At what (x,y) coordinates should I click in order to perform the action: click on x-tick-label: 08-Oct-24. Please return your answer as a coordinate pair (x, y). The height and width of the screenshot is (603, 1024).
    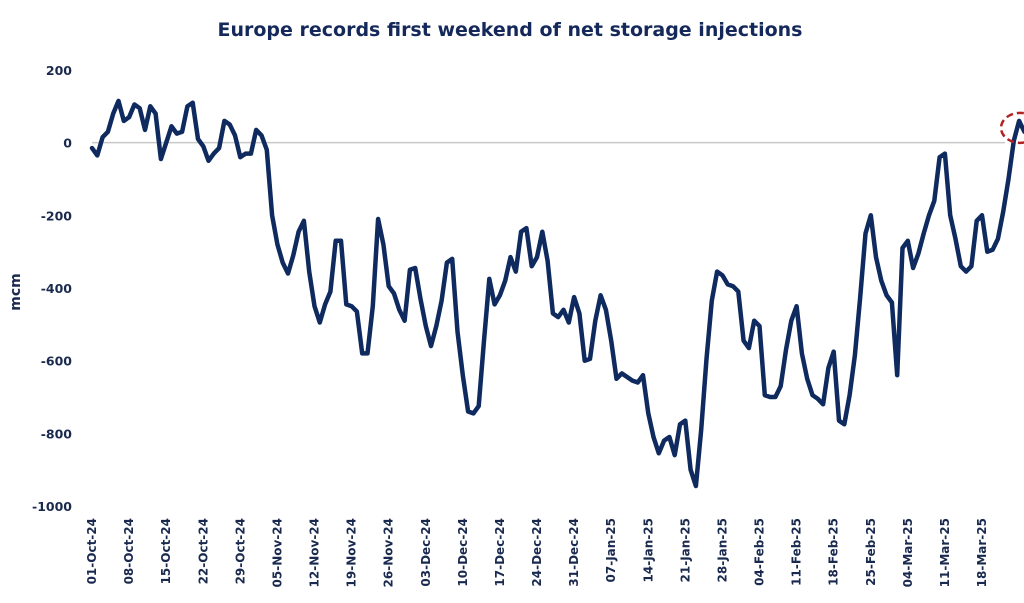
    Looking at the image, I should click on (129, 551).